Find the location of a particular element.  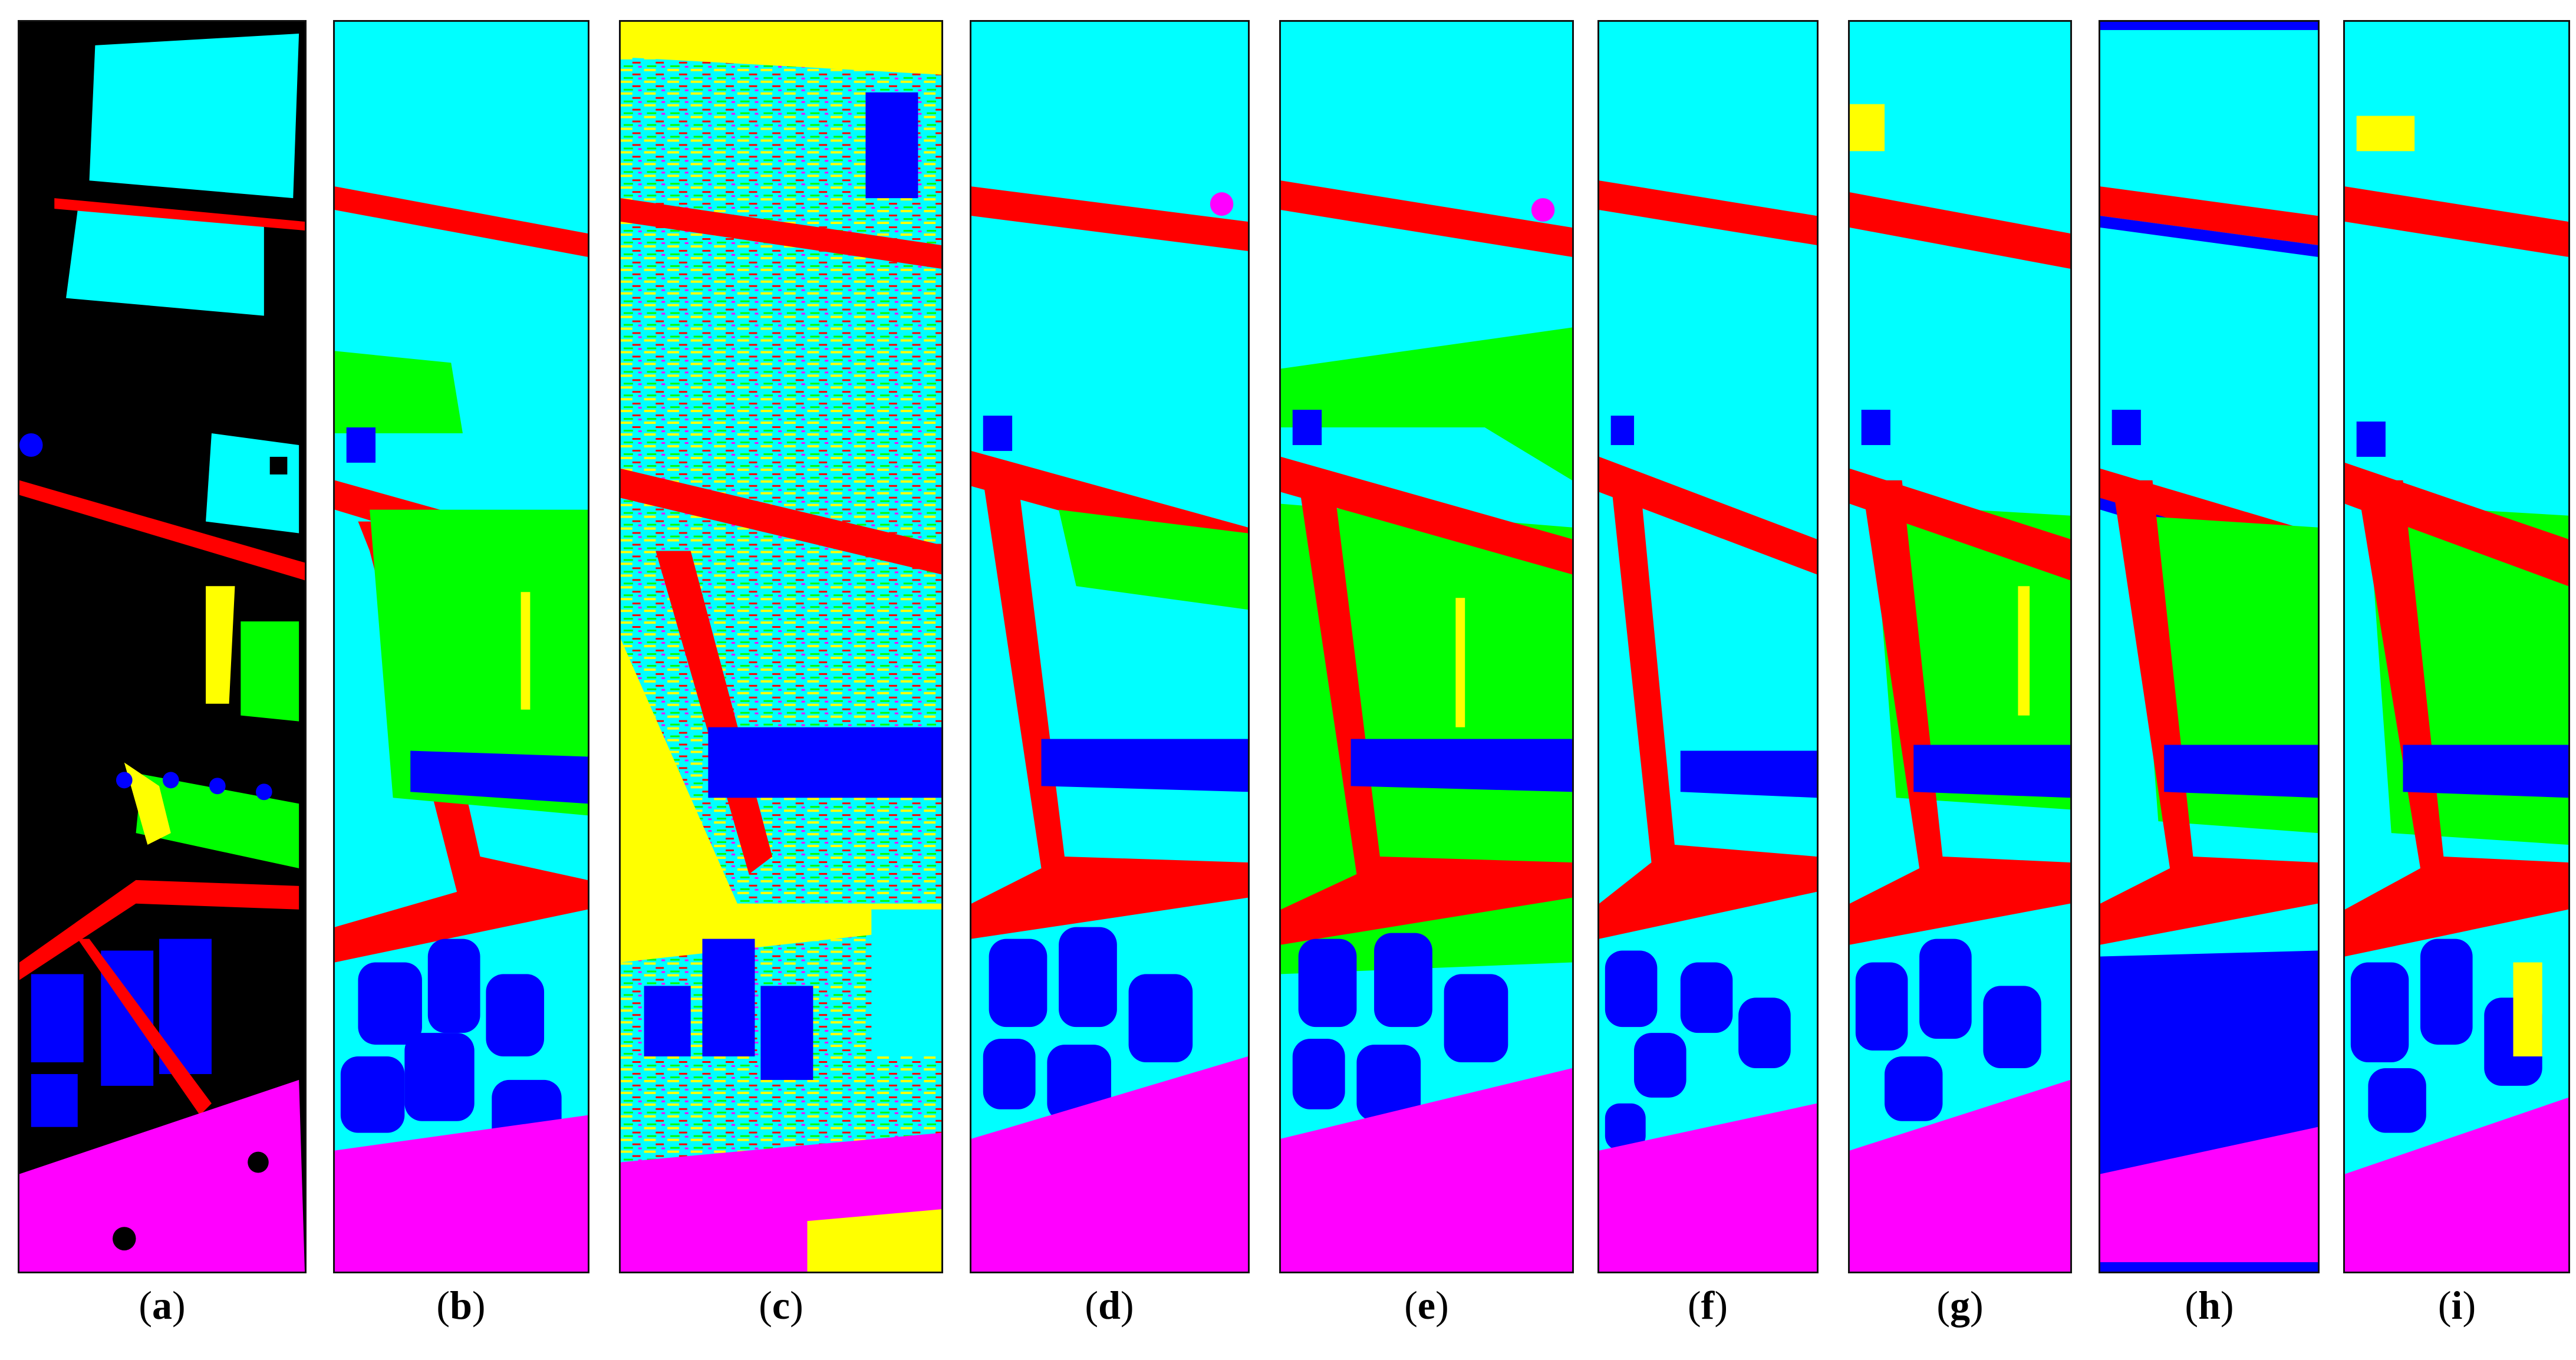

caption-d: (d) is located at coordinates (1109, 1305).